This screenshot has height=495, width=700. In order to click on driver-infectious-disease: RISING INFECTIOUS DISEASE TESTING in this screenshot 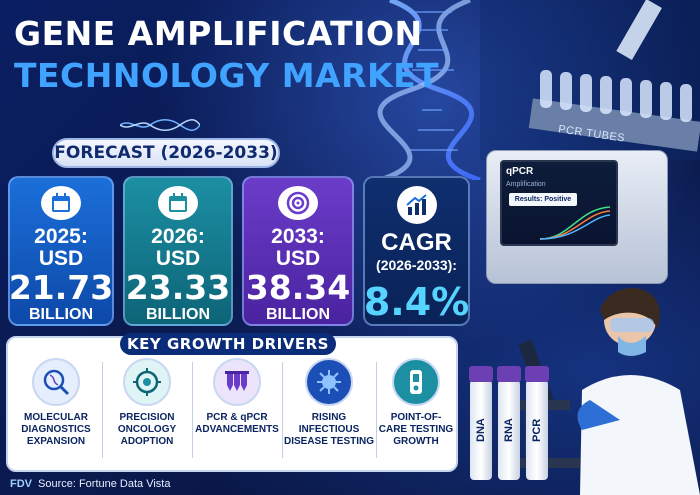, I will do `click(329, 412)`.